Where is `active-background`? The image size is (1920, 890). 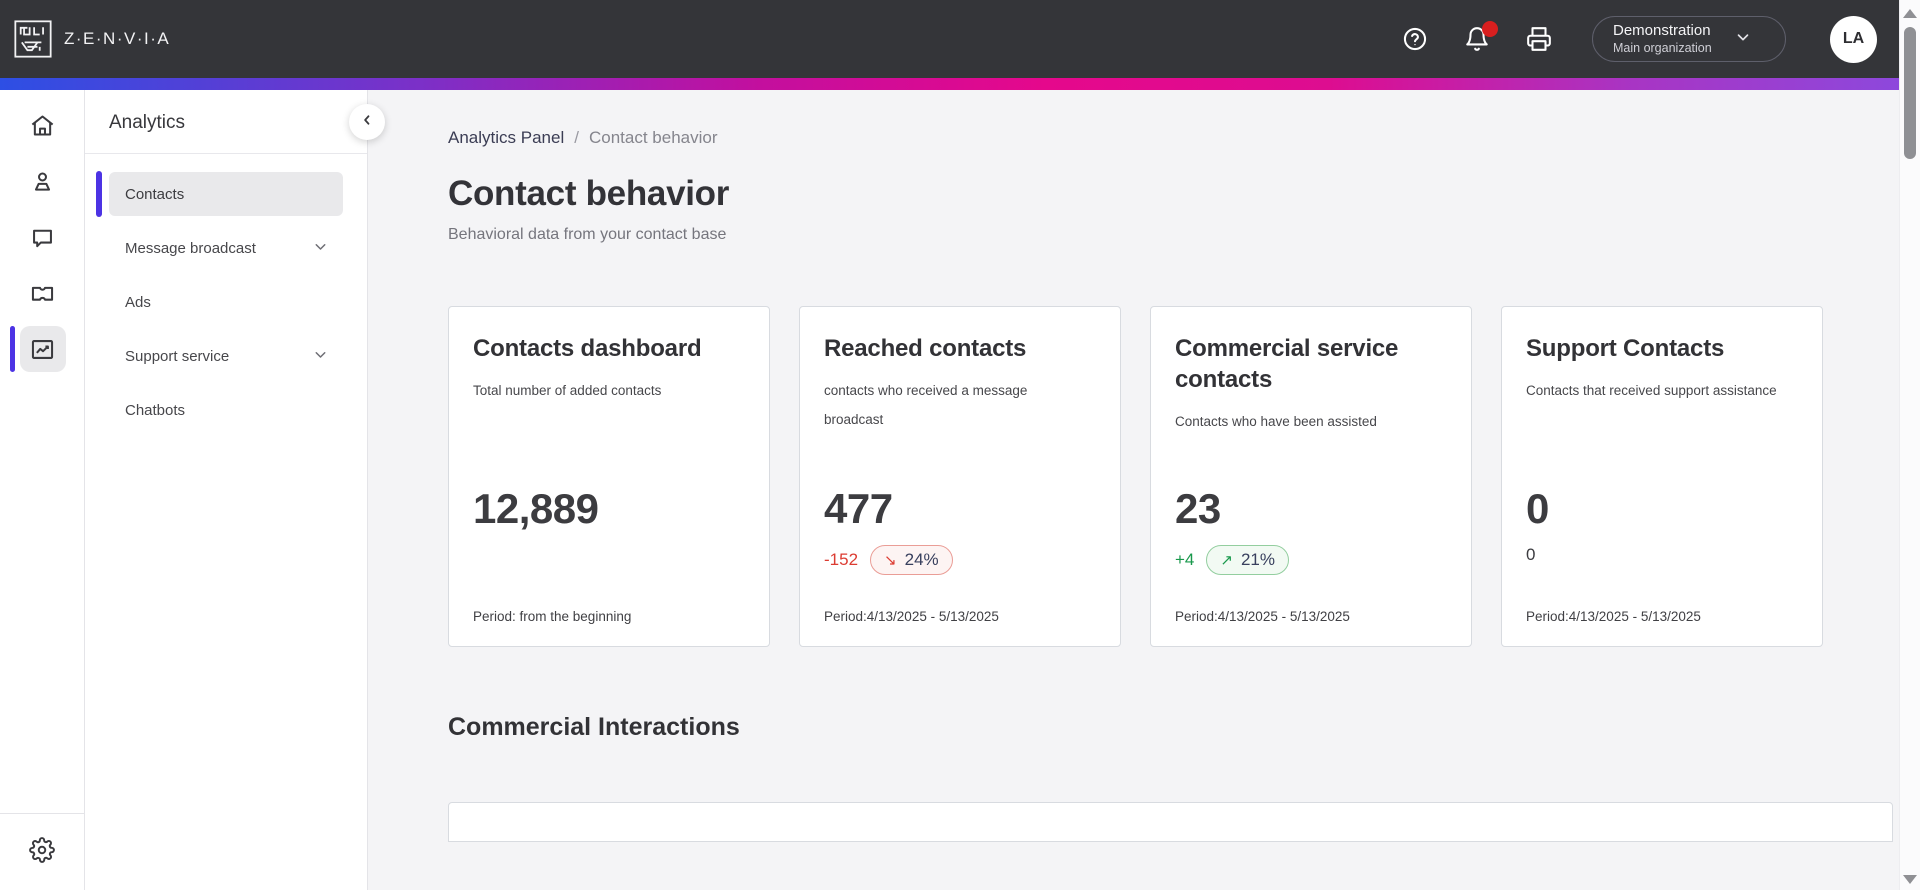
active-background is located at coordinates (42, 349).